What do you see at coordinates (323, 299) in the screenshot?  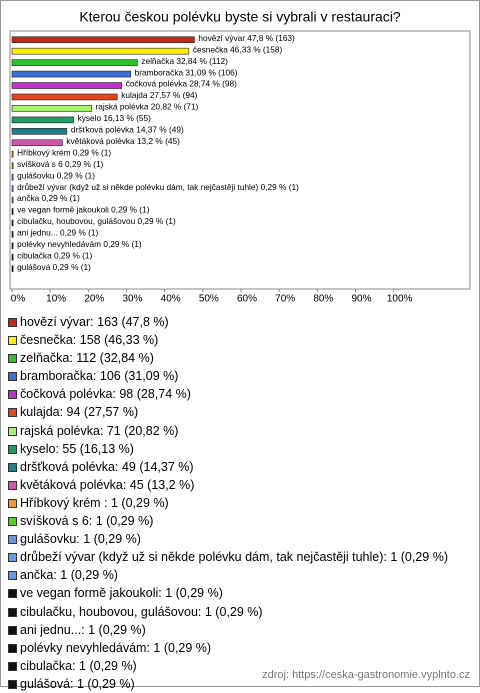 I see `x-tick-label: 80%` at bounding box center [323, 299].